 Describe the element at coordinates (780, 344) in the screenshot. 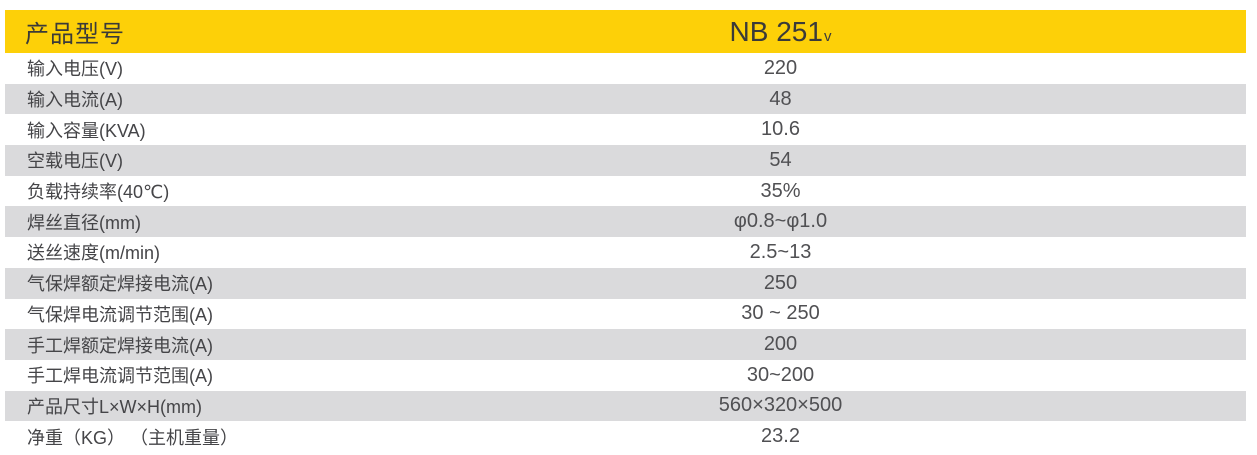

I see `spec-value: 200` at that location.